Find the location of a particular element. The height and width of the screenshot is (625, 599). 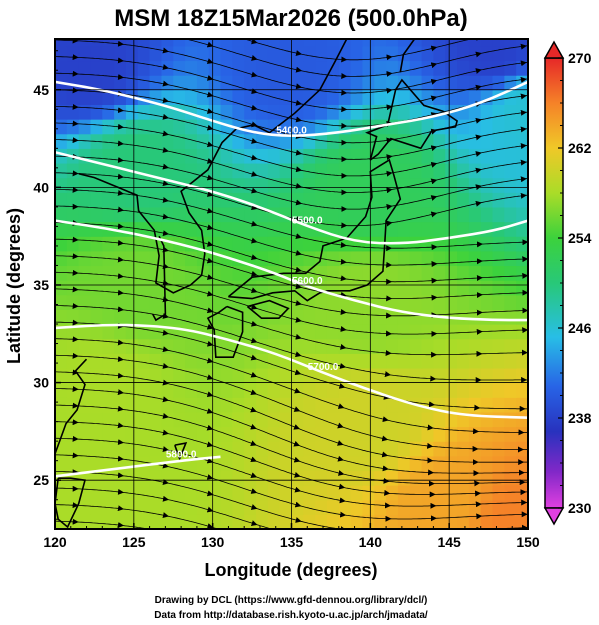

y-tick-label: 40 is located at coordinates (41, 187).